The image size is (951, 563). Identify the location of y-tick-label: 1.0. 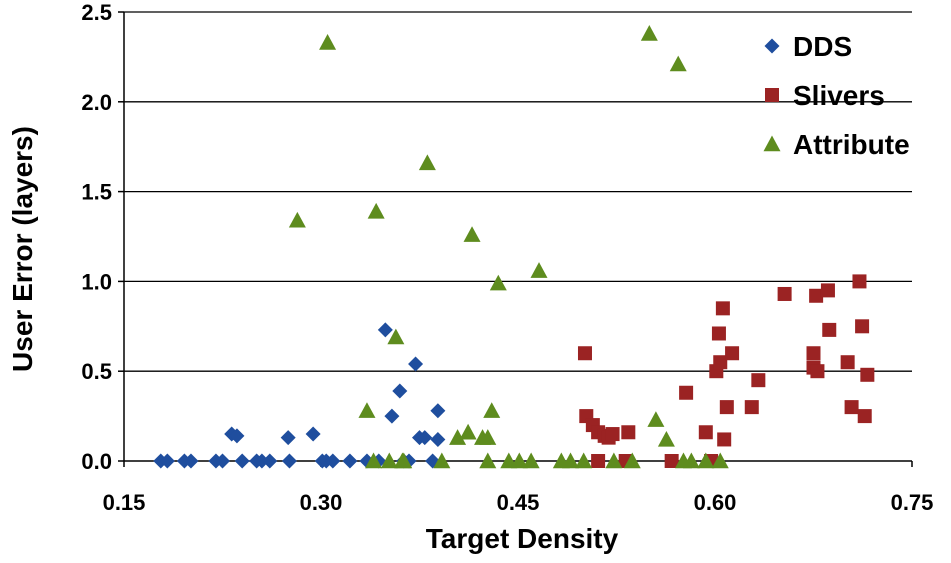
(96, 281).